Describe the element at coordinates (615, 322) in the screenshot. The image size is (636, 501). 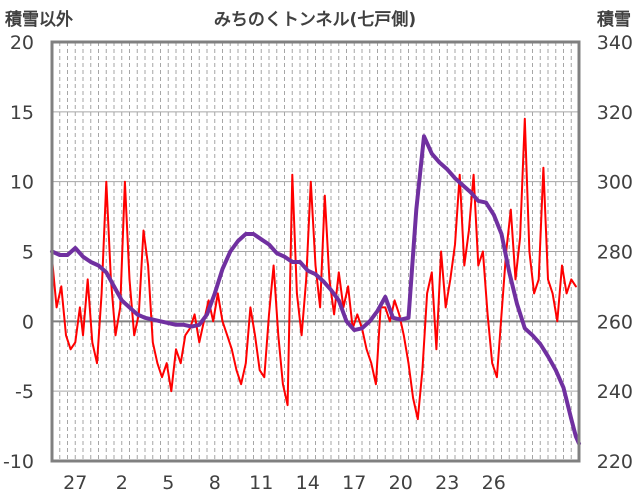
I see `right-tick-label: 260` at that location.